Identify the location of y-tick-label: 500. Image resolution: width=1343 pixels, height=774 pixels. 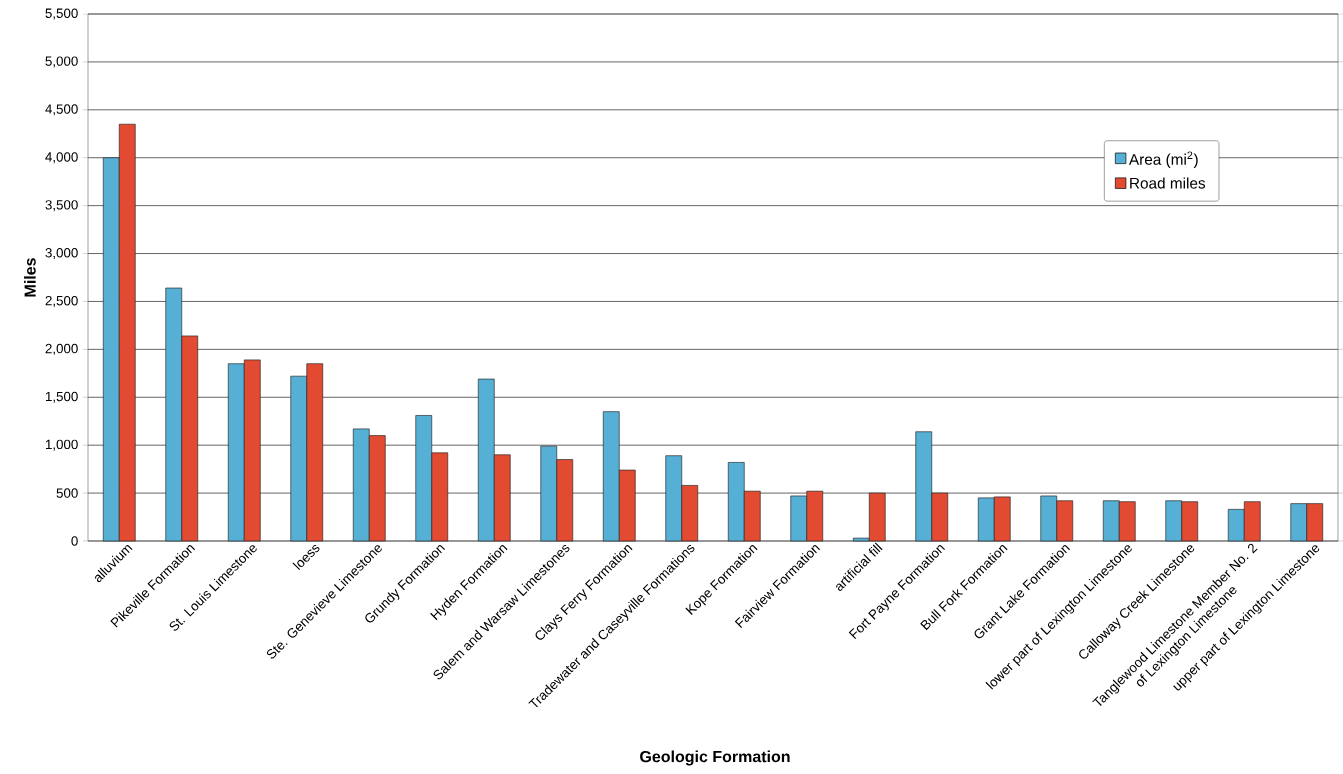
(67, 493).